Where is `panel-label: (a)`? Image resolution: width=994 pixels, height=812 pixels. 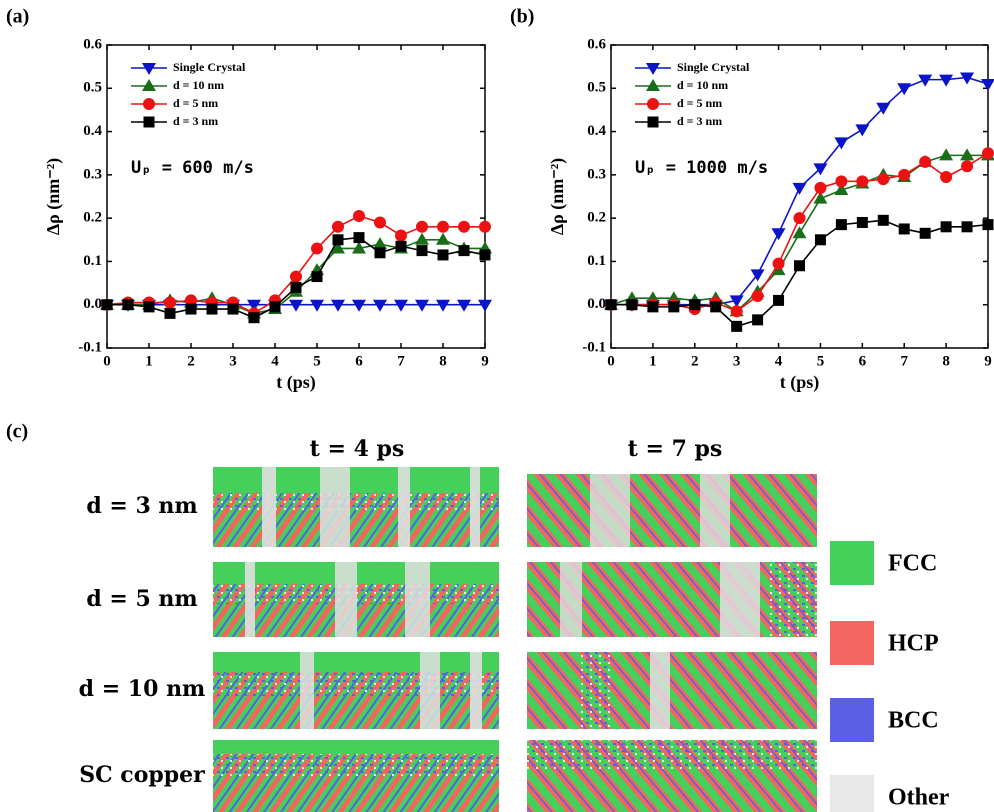
panel-label: (a) is located at coordinates (17, 17).